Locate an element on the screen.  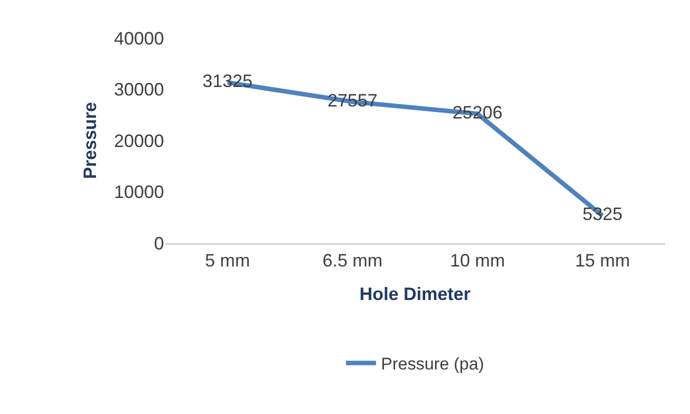
x-tick-label: 10 mm is located at coordinates (478, 260).